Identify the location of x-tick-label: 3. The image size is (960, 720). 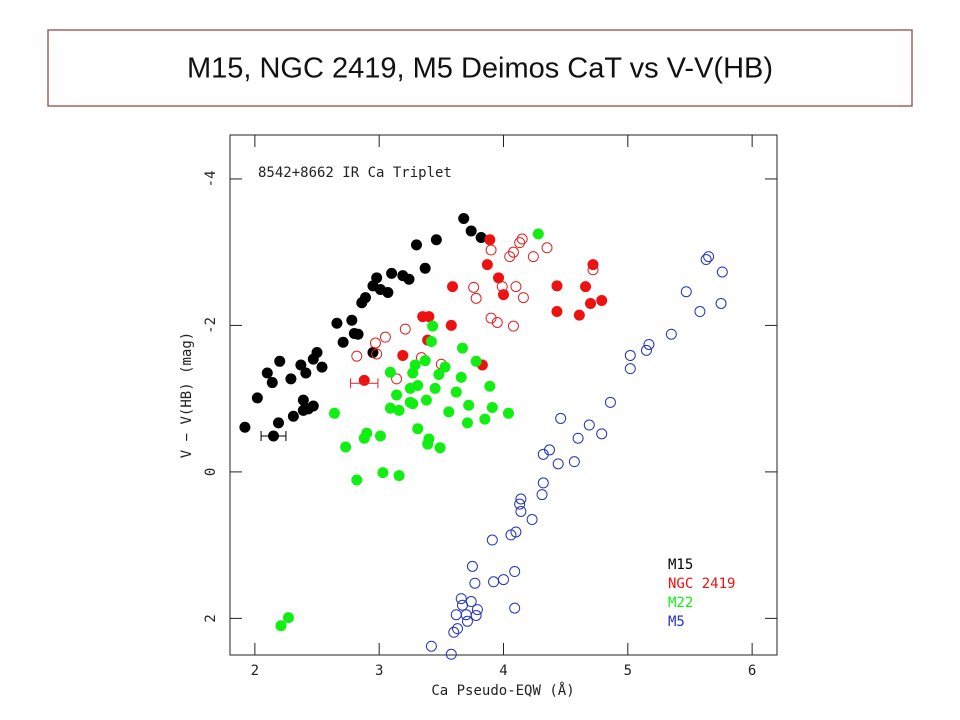
(379, 671).